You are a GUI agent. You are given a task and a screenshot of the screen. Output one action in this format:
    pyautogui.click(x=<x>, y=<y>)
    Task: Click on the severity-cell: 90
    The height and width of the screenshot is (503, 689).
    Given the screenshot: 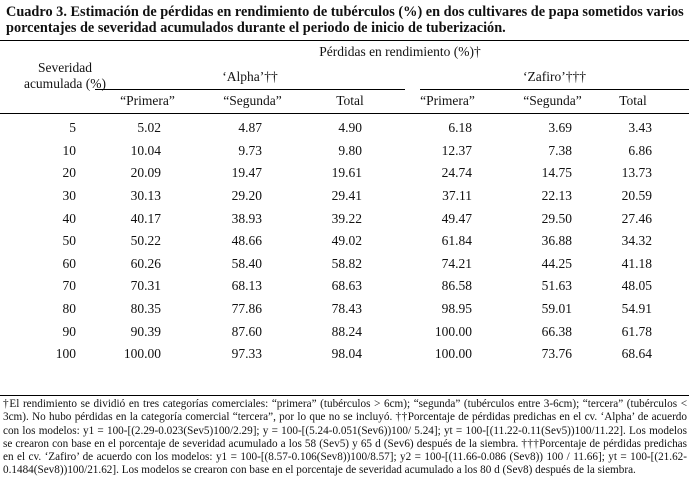 What is the action you would take?
    pyautogui.click(x=69, y=331)
    